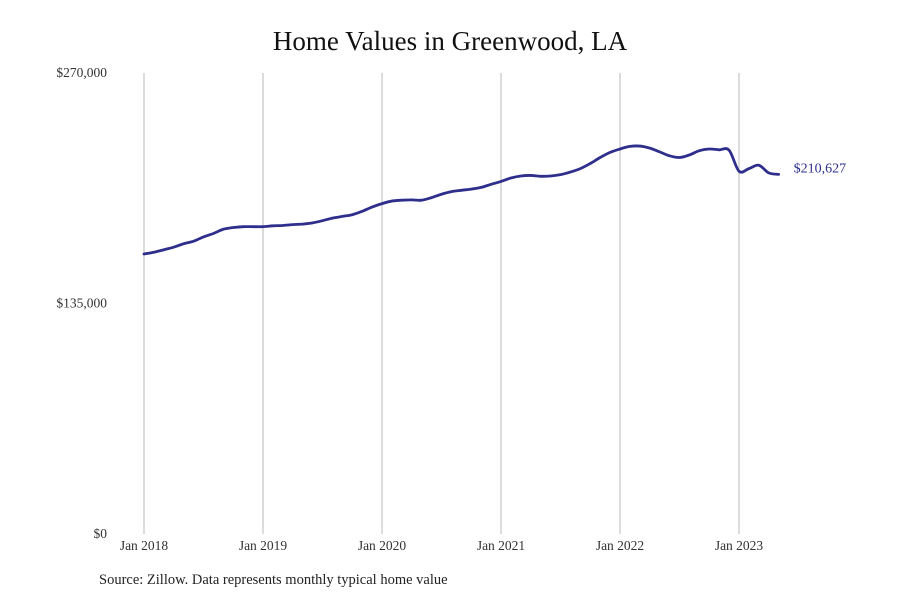 This screenshot has height=600, width=900. What do you see at coordinates (820, 168) in the screenshot?
I see `end-value-label: $210,627` at bounding box center [820, 168].